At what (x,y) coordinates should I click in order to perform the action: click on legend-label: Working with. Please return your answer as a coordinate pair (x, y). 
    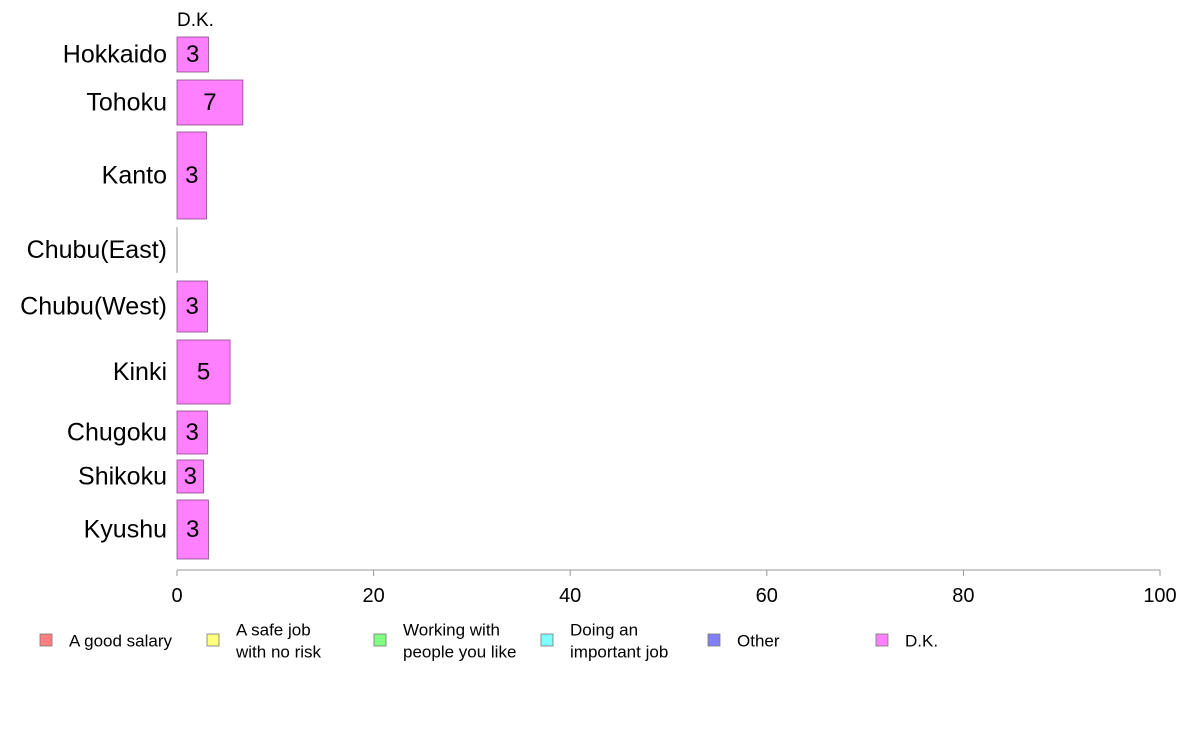
    Looking at the image, I should click on (451, 630).